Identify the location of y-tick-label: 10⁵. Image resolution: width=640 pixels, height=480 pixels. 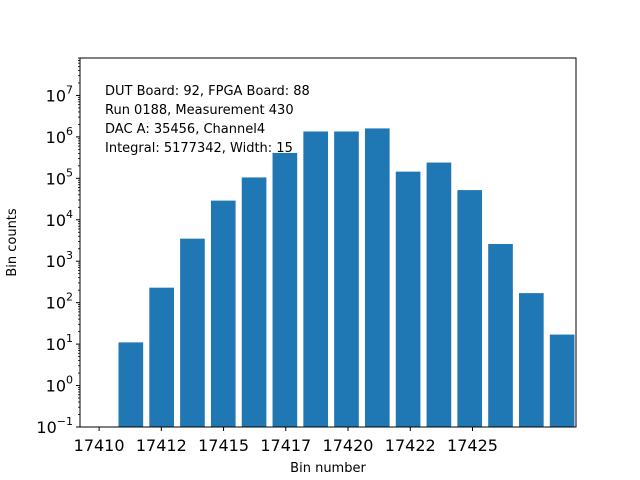
(59, 177).